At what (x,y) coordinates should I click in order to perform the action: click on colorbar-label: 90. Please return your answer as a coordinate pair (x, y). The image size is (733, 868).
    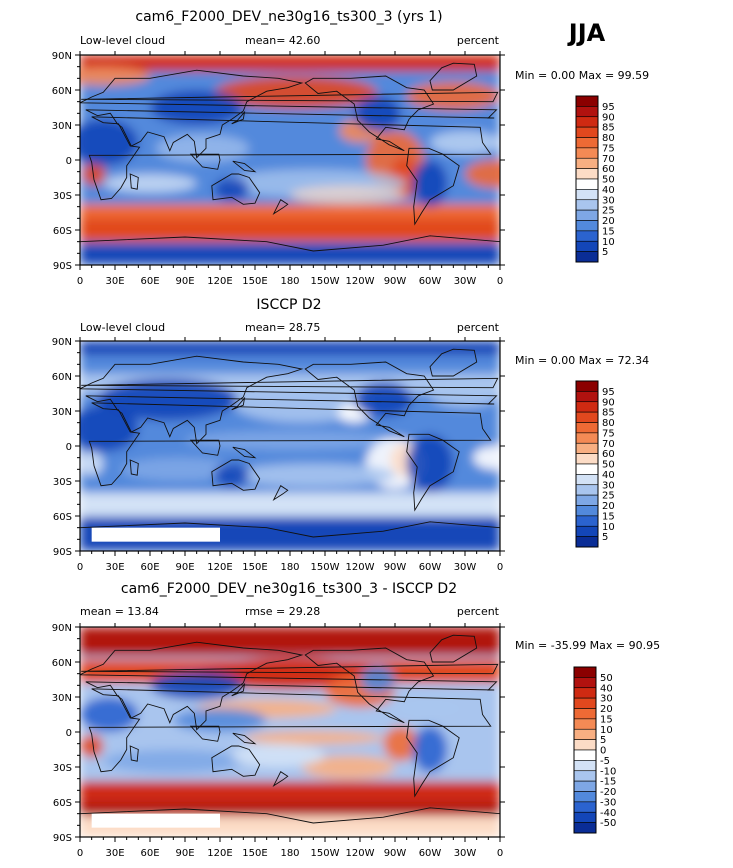
    Looking at the image, I should click on (608, 117).